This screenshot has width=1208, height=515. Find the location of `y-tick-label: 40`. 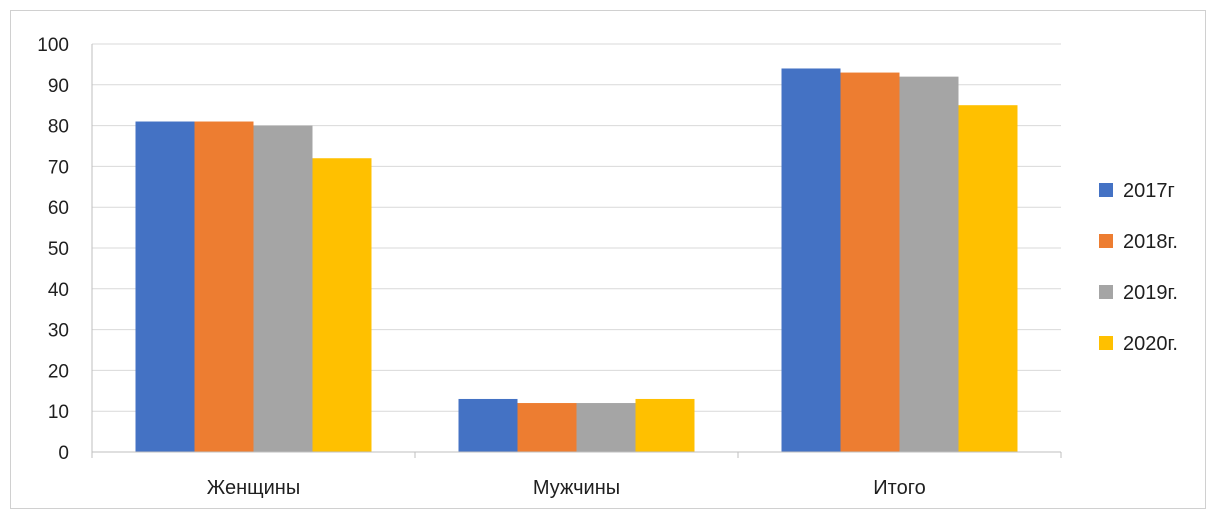

y-tick-label: 40 is located at coordinates (58, 290).